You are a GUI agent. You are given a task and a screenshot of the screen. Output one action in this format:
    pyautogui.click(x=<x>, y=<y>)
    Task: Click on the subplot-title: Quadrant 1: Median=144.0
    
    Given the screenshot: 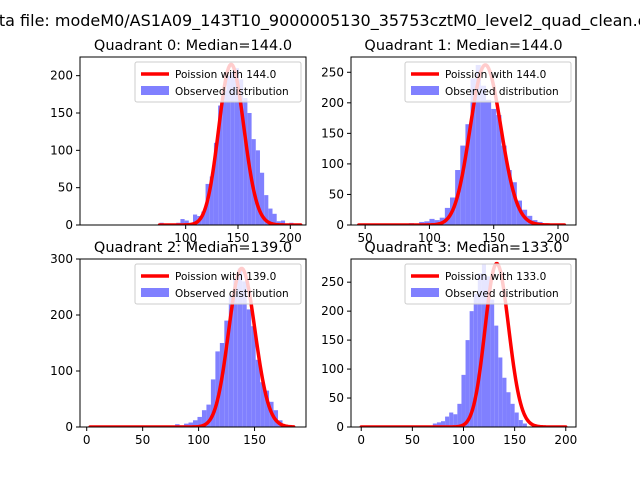 What is the action you would take?
    pyautogui.click(x=463, y=46)
    